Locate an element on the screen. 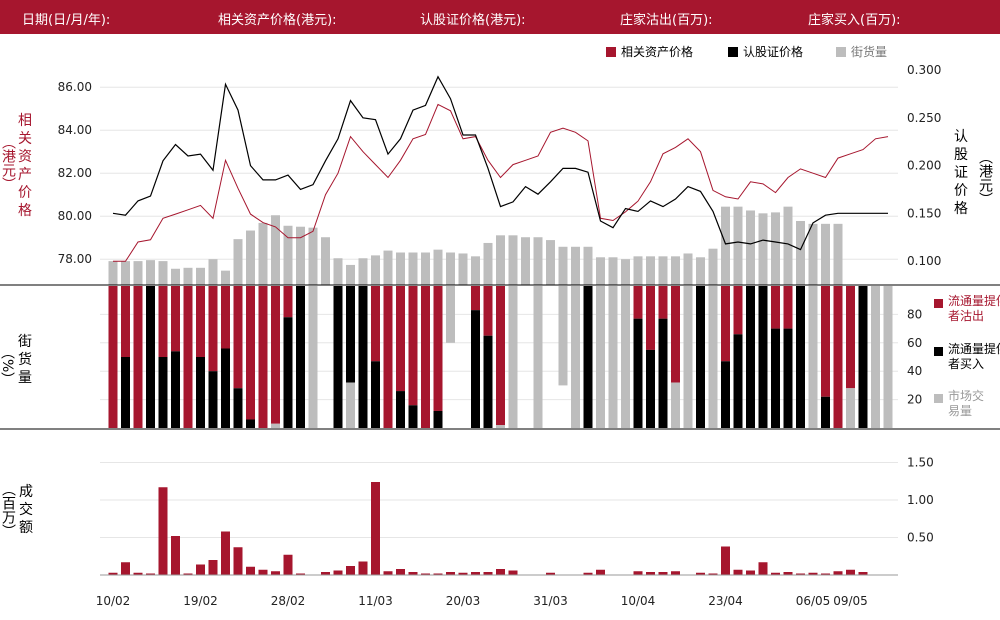  warrant-price-label: 认股证价格(港元): is located at coordinates (473, 20).